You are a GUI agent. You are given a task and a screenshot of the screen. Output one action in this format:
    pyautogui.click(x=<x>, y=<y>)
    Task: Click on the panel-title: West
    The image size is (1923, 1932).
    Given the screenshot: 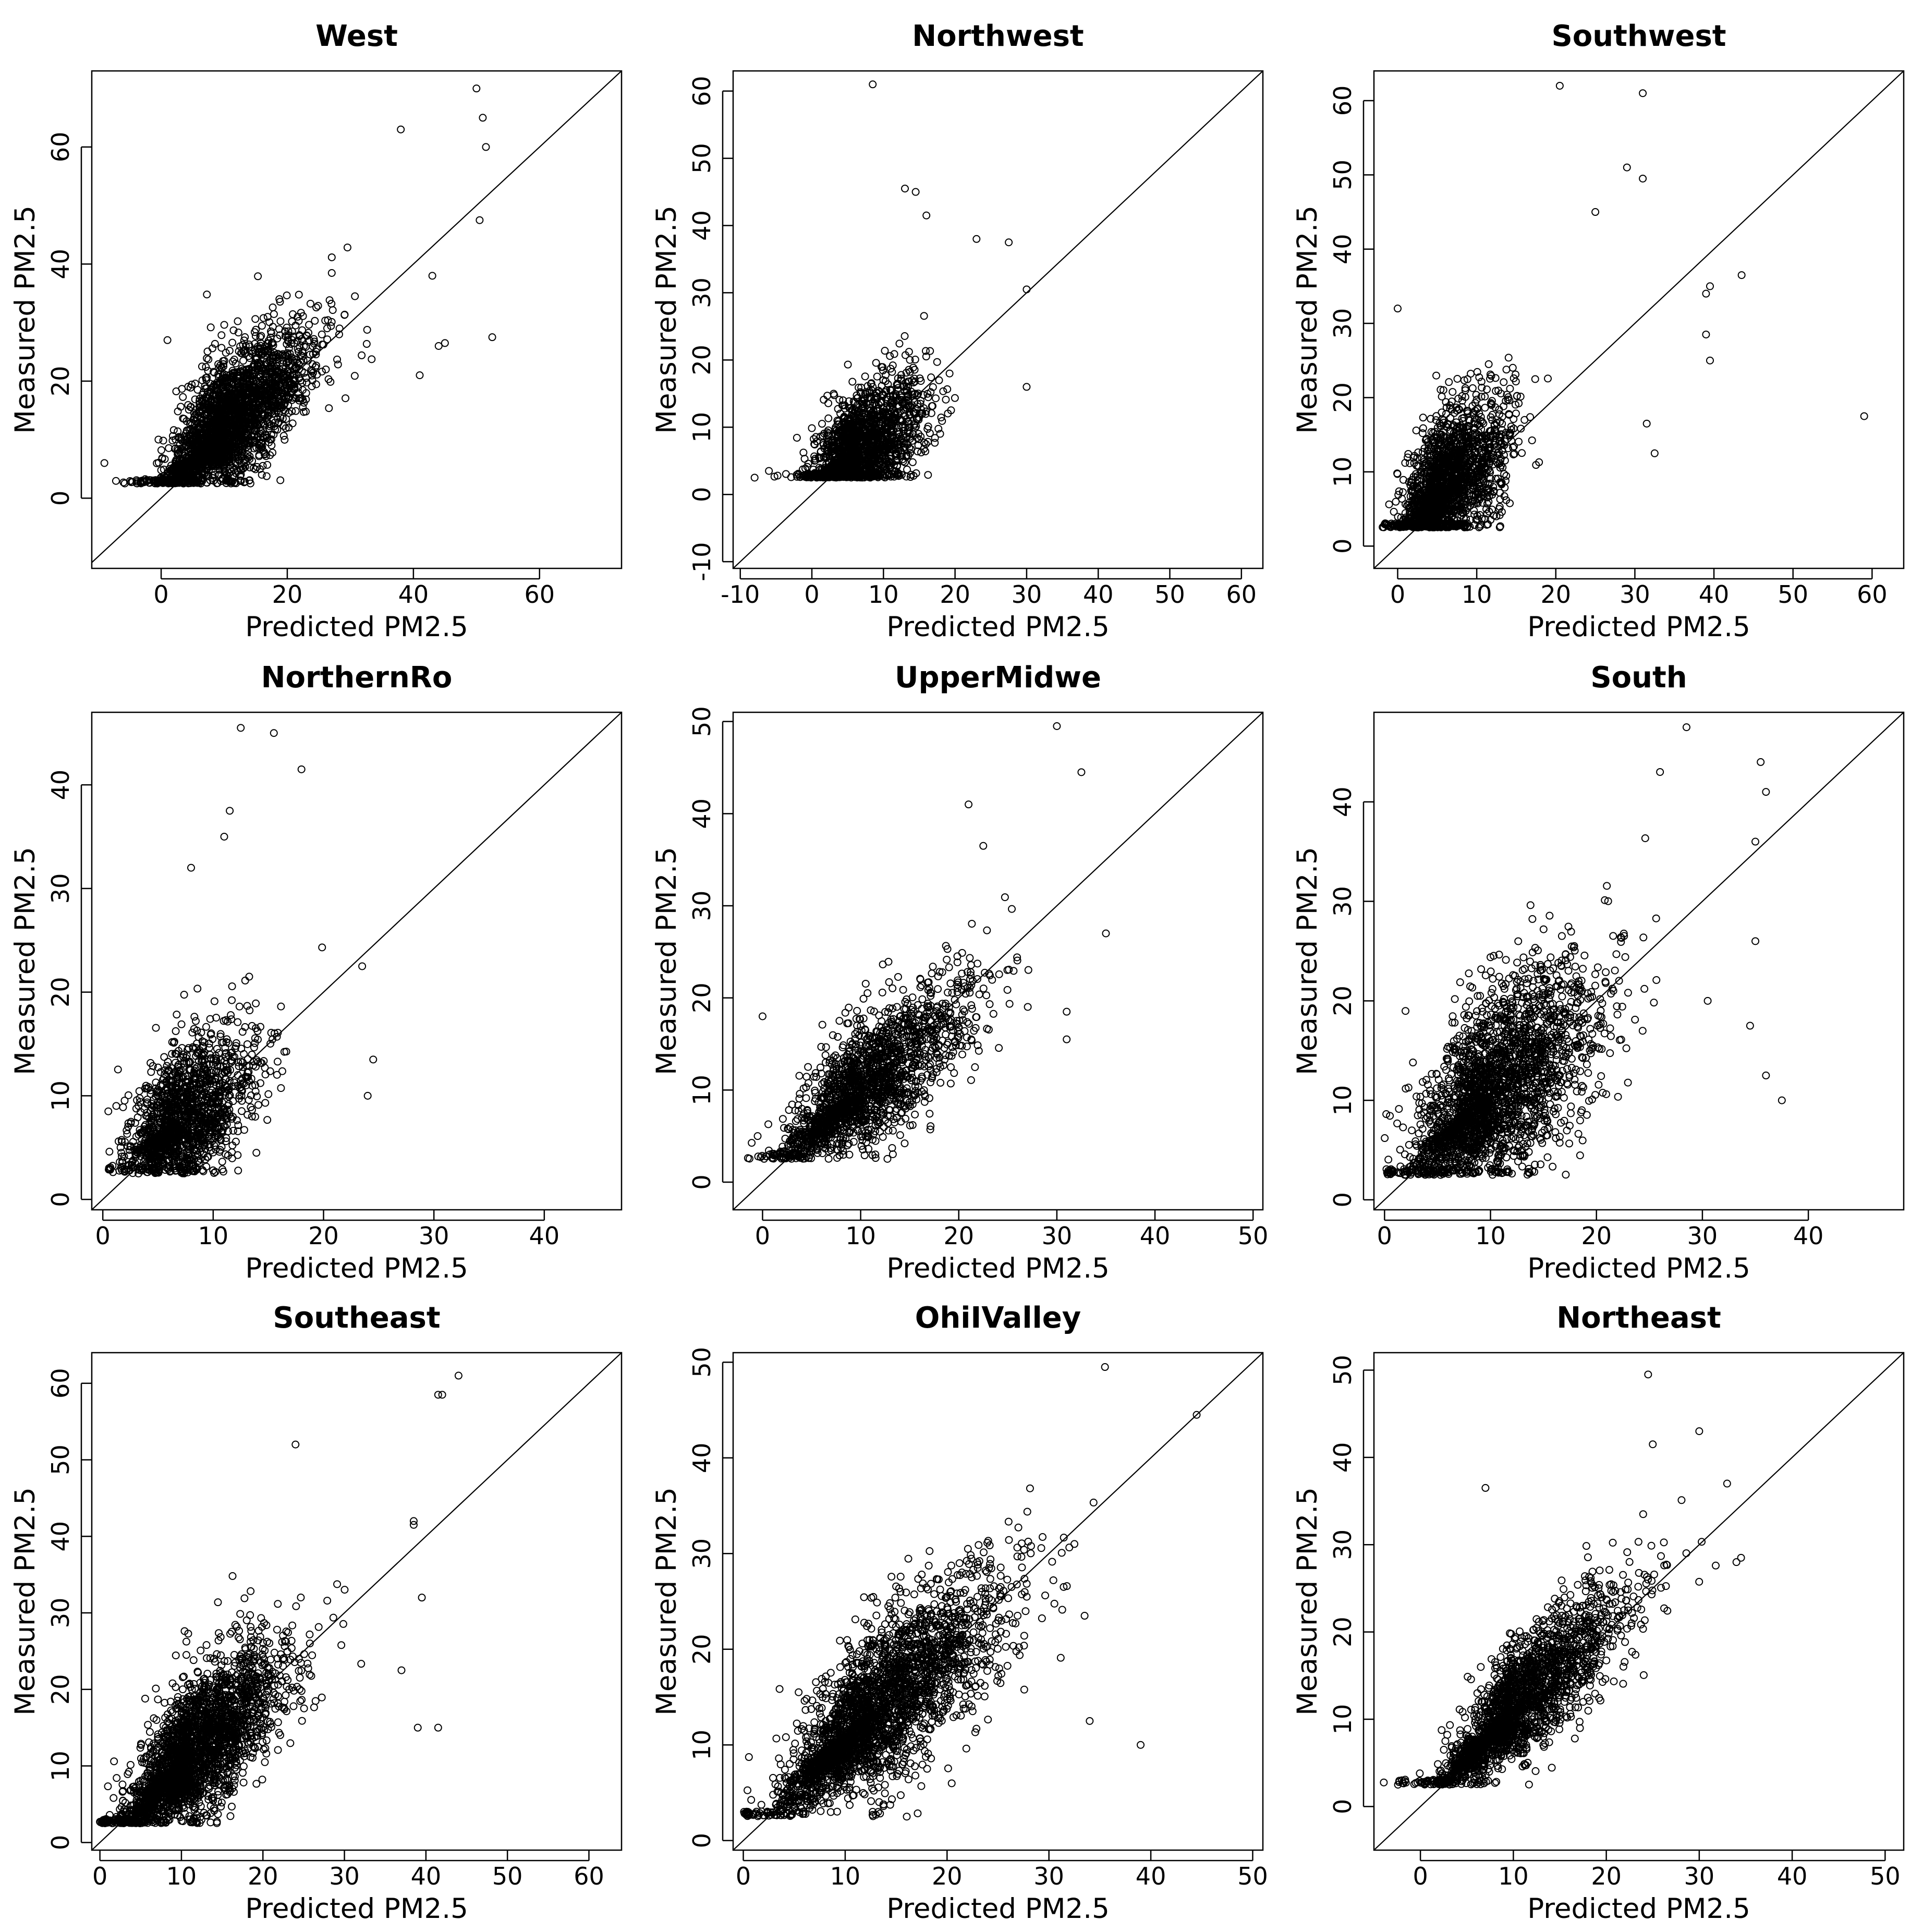 What is the action you would take?
    pyautogui.click(x=356, y=36)
    